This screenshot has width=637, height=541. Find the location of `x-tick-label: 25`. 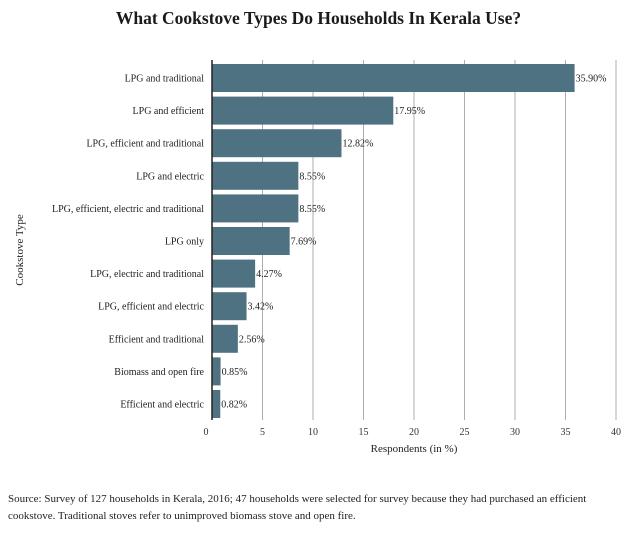

x-tick-label: 25 is located at coordinates (465, 432).